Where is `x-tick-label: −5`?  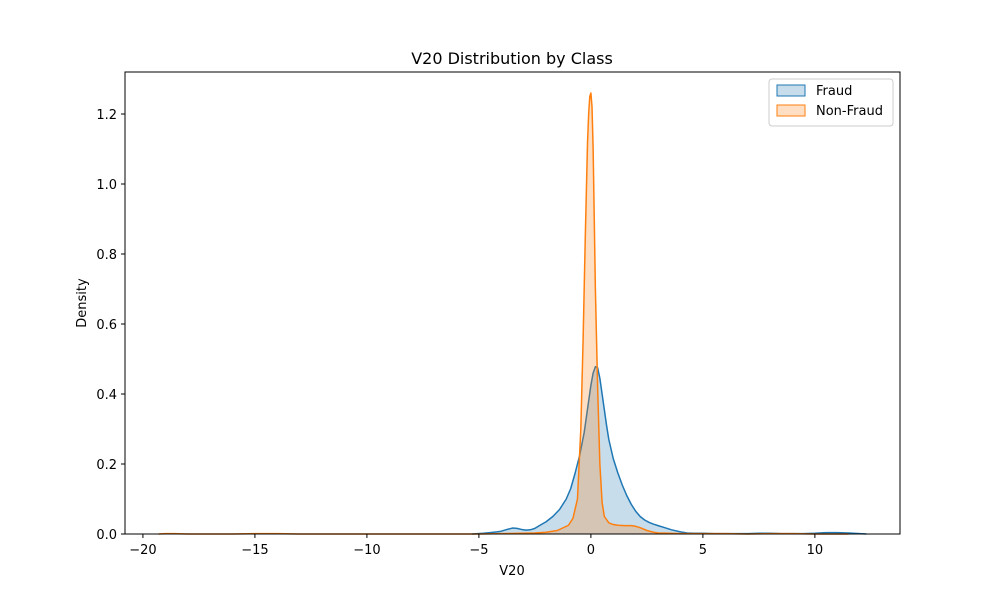
x-tick-label: −5 is located at coordinates (478, 550).